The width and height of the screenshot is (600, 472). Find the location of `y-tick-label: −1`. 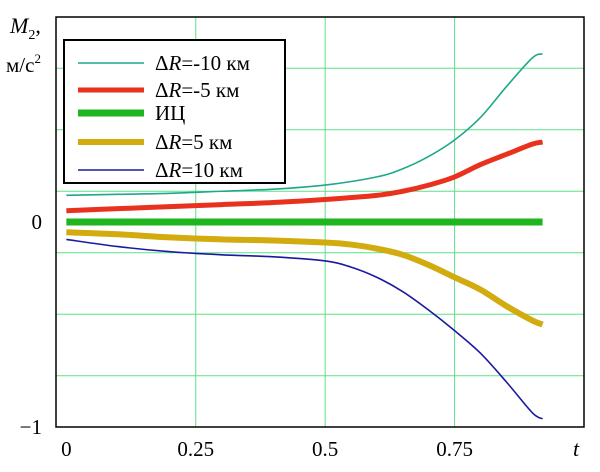

y-tick-label: −1 is located at coordinates (31, 427).